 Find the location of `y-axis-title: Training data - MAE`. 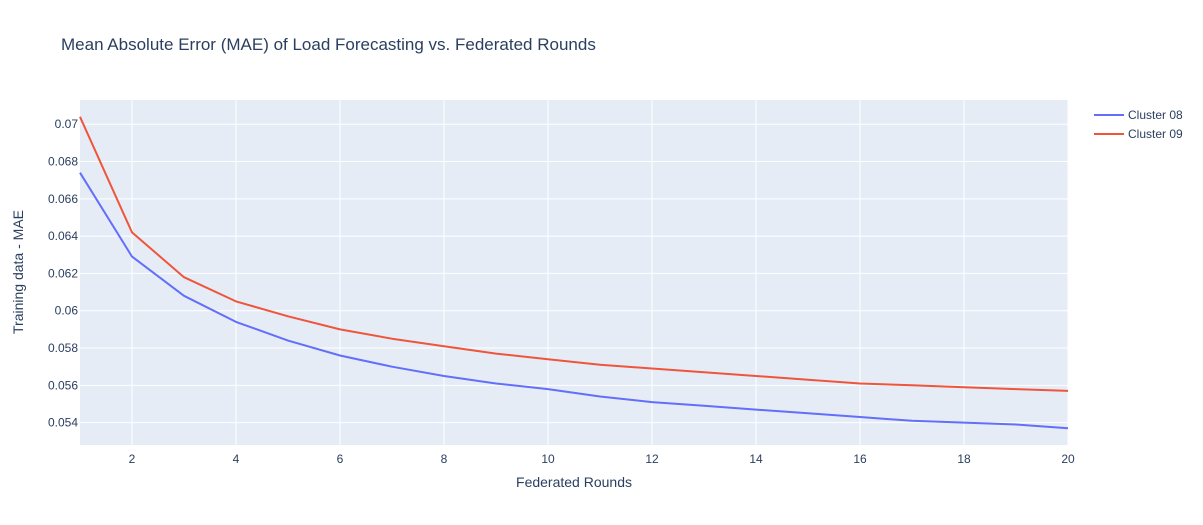

y-axis-title: Training data - MAE is located at coordinates (18, 272).